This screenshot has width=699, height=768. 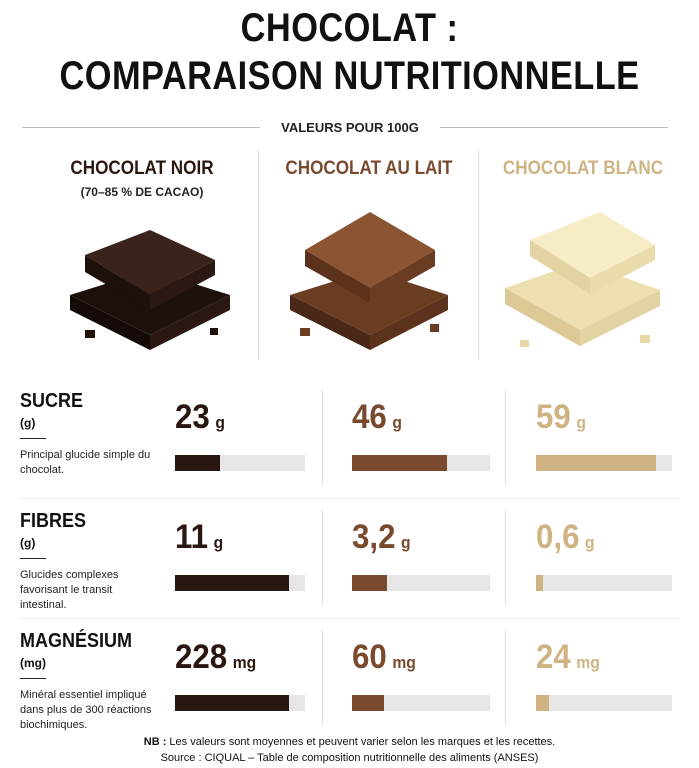 What do you see at coordinates (553, 417) in the screenshot?
I see `value-number: 59` at bounding box center [553, 417].